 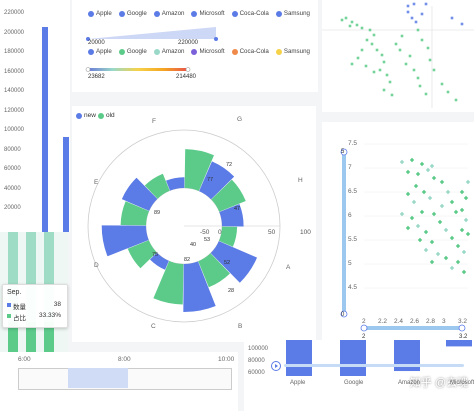 What do you see at coordinates (344, 314) in the screenshot?
I see `y-slider-bottom-handle` at bounding box center [344, 314].